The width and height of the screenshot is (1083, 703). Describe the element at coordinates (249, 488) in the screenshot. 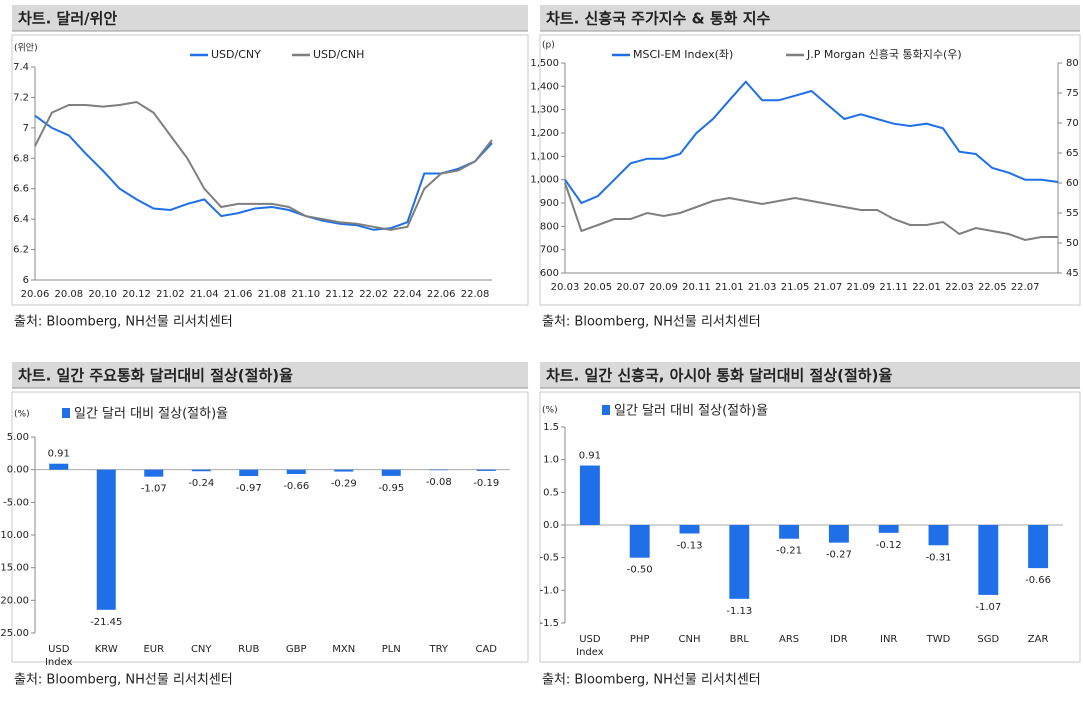

I see `value-label: -0.97` at that location.